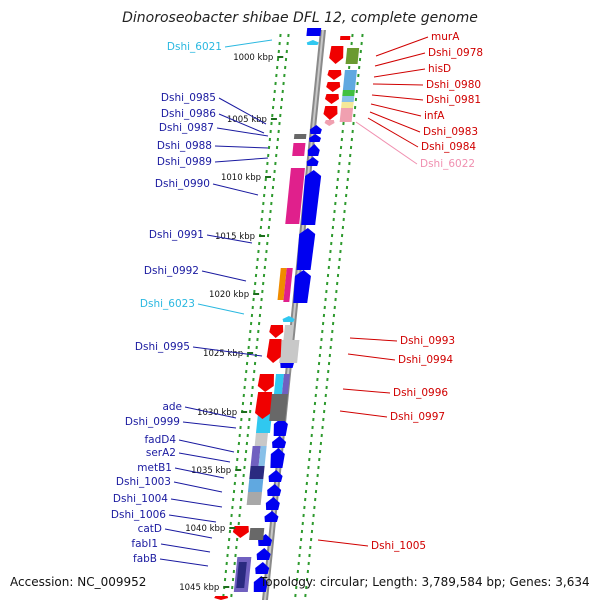 Image resolution: width=600 pixels, height=600 pixels. Describe the element at coordinates (154, 468) in the screenshot. I see `gene-label: metB1` at that location.